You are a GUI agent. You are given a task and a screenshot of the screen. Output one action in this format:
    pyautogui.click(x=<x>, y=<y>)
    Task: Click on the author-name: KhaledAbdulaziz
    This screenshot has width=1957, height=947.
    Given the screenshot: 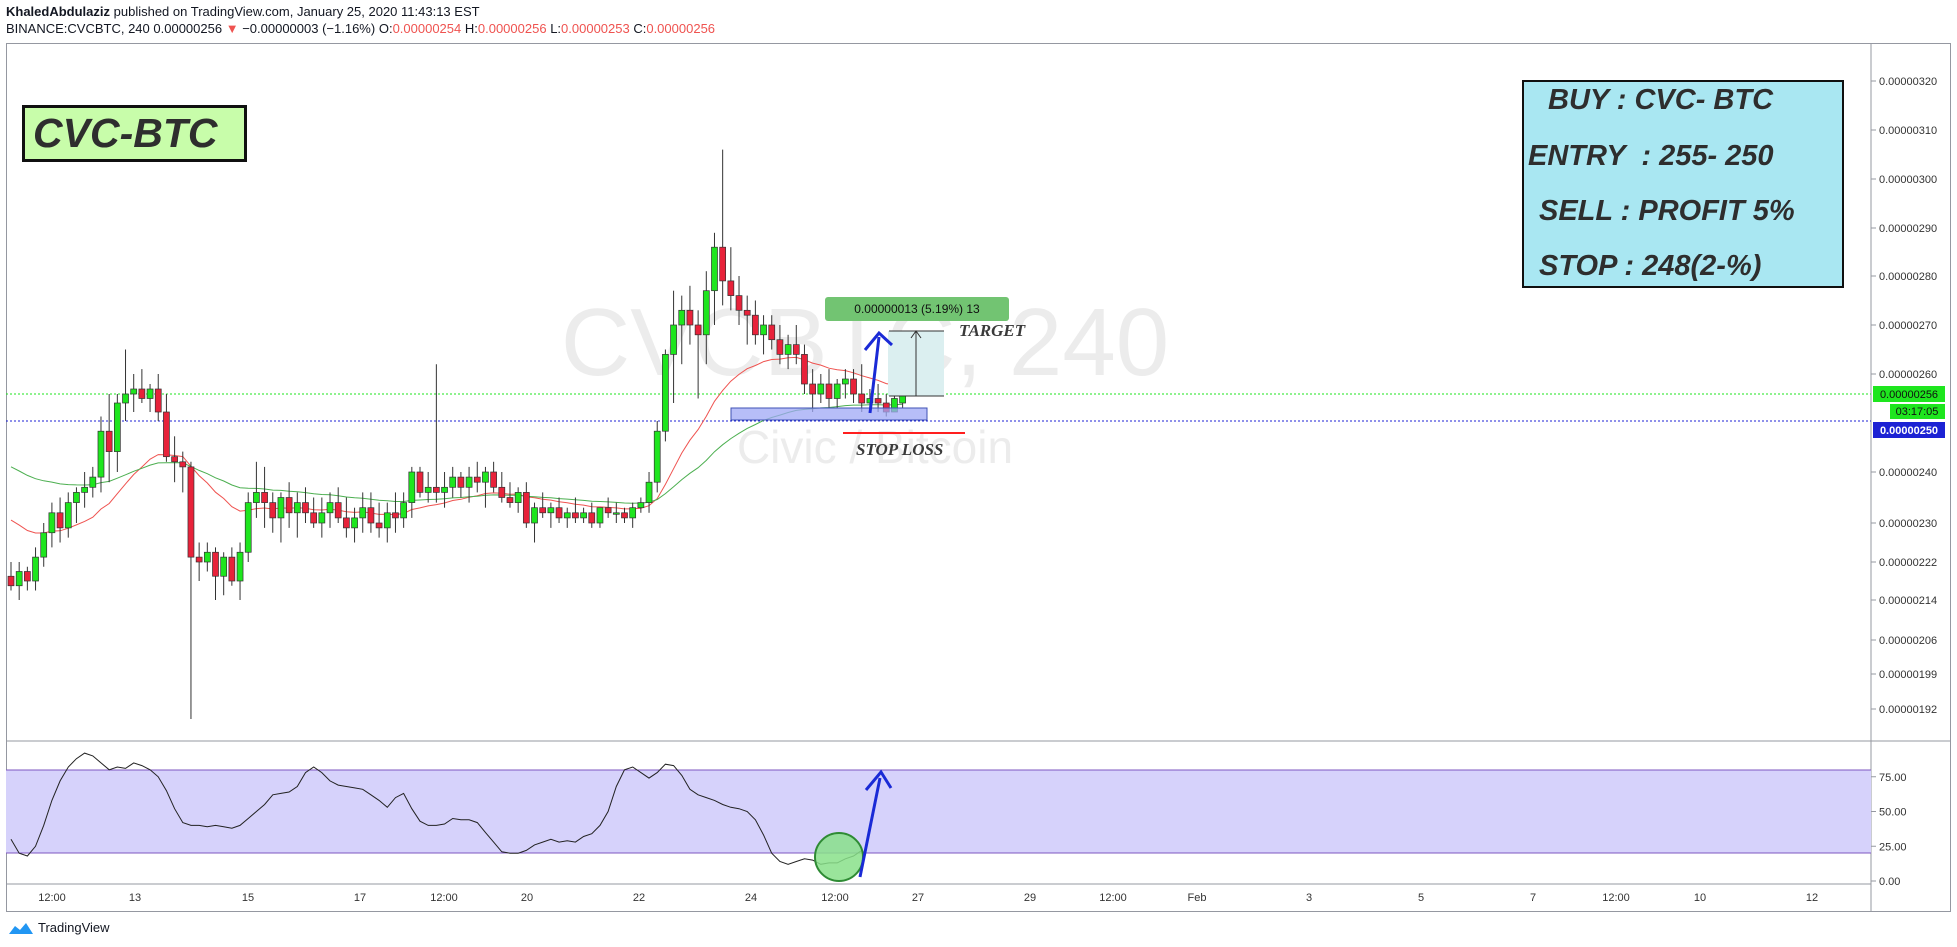 What is the action you would take?
    pyautogui.click(x=58, y=11)
    